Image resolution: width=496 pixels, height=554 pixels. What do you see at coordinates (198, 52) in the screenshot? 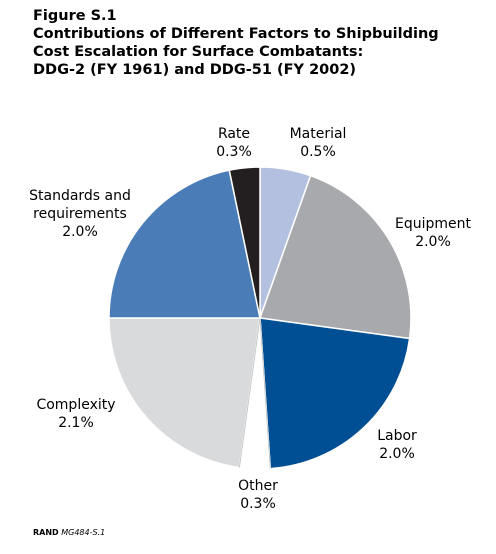
I see `figure-title-line-2: Cost Escalation for Surface Combatants:` at bounding box center [198, 52].